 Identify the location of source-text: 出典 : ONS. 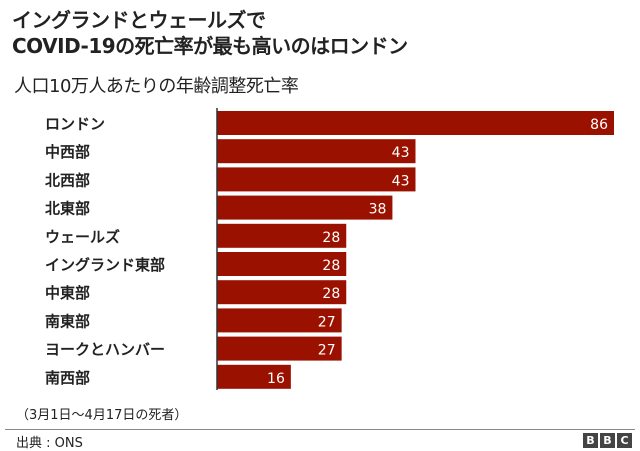
(49, 443).